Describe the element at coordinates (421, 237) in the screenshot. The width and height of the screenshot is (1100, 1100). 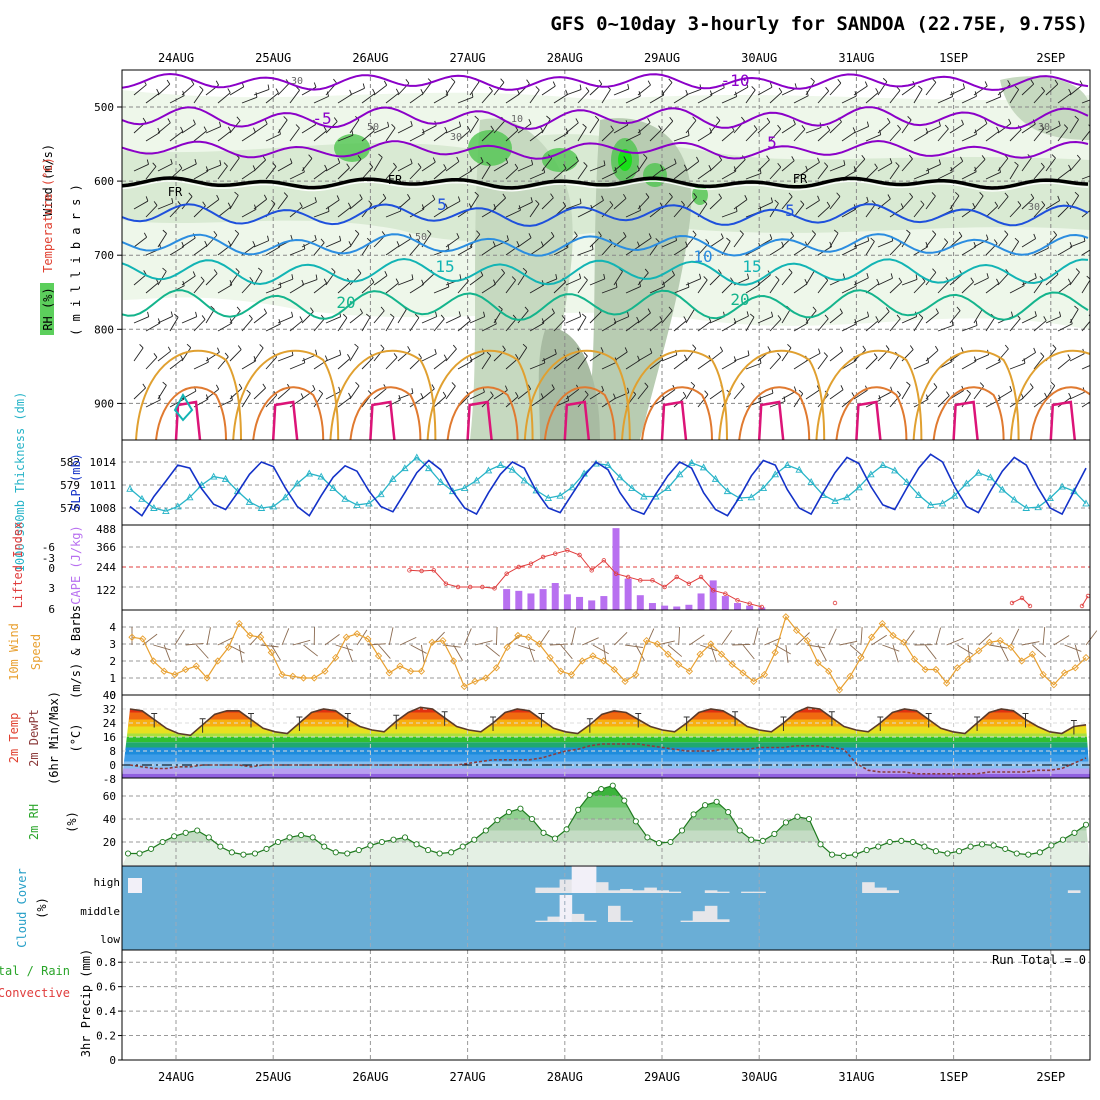
I see `contour-label: 50` at that location.